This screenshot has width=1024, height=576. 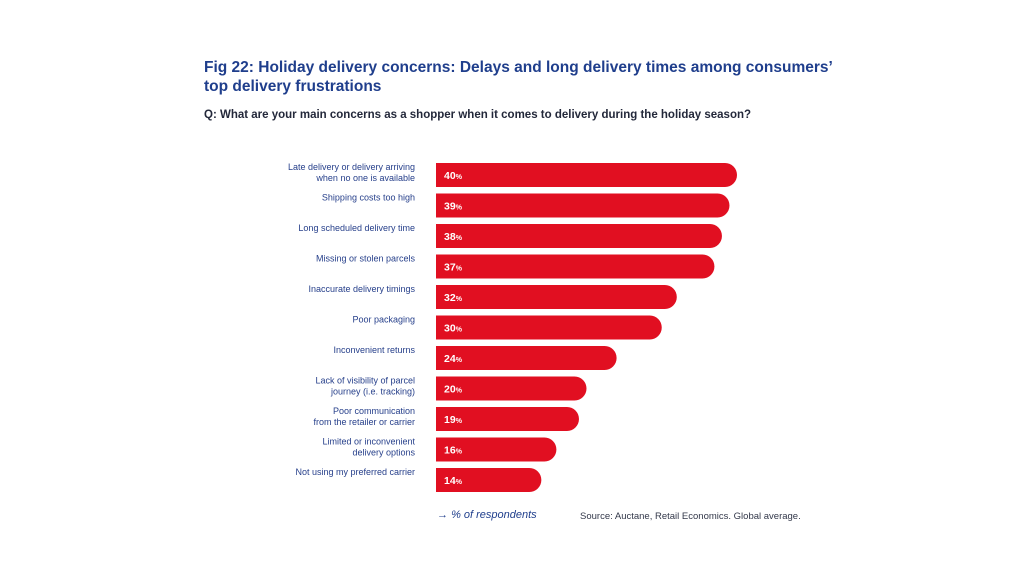 What do you see at coordinates (364, 422) in the screenshot?
I see `category-label-line: from the retailer or carrier` at bounding box center [364, 422].